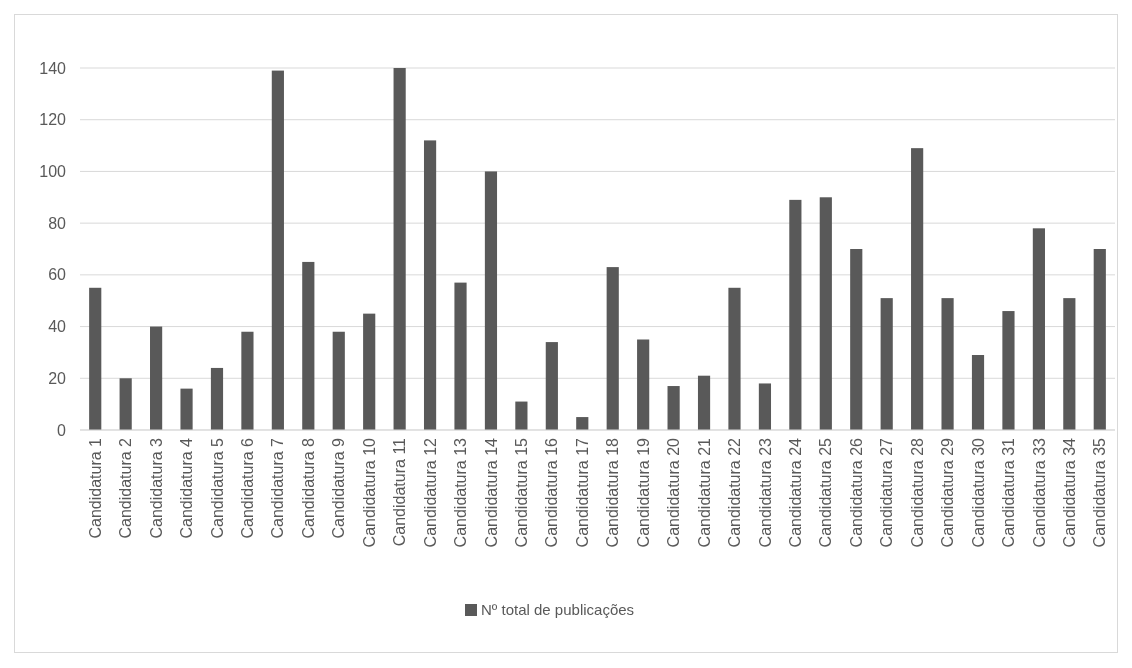 The height and width of the screenshot is (668, 1132). What do you see at coordinates (887, 492) in the screenshot?
I see `x-tick-label: Candidatura 27` at bounding box center [887, 492].